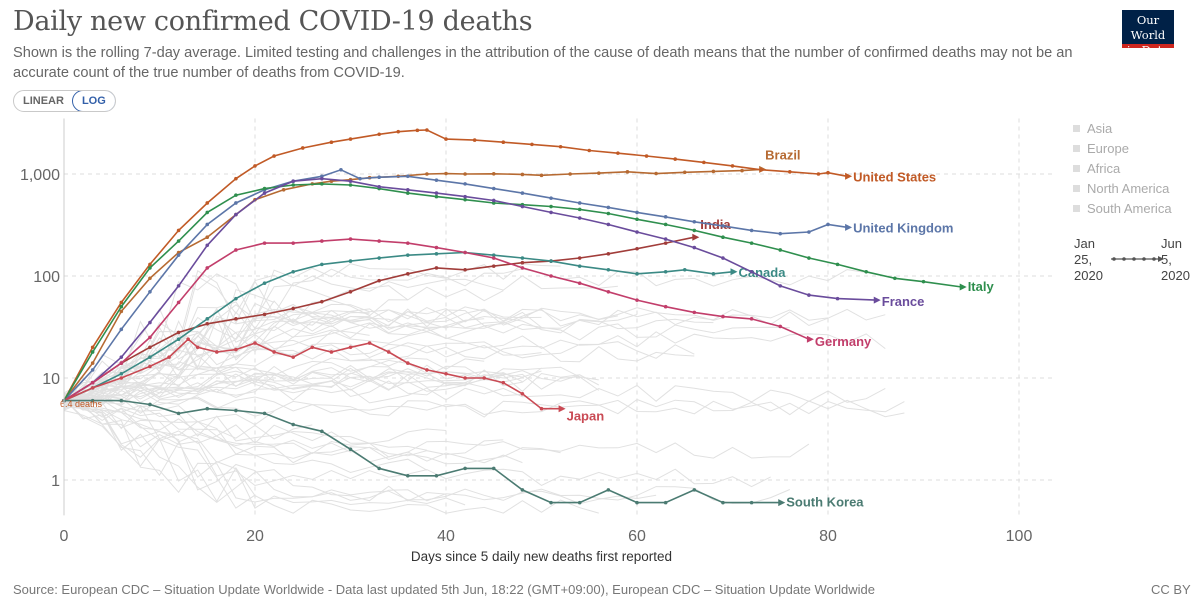 The image size is (1200, 603). What do you see at coordinates (43, 101) in the screenshot?
I see `linear-button: LINEAR` at bounding box center [43, 101].